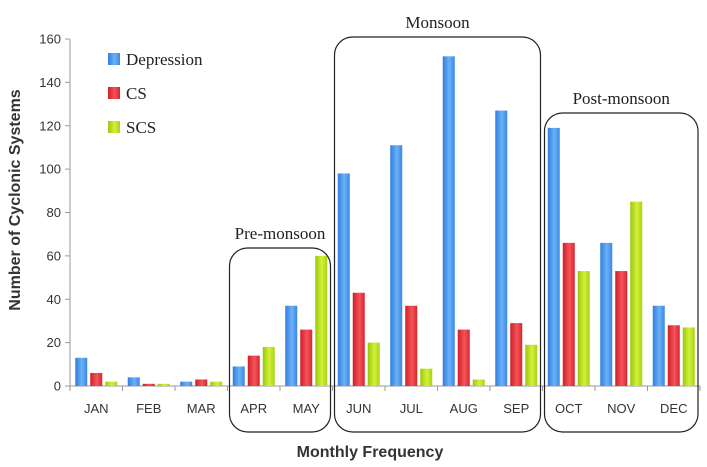 This screenshot has height=467, width=707. What do you see at coordinates (96, 408) in the screenshot?
I see `x-tick-label: JAN` at bounding box center [96, 408].